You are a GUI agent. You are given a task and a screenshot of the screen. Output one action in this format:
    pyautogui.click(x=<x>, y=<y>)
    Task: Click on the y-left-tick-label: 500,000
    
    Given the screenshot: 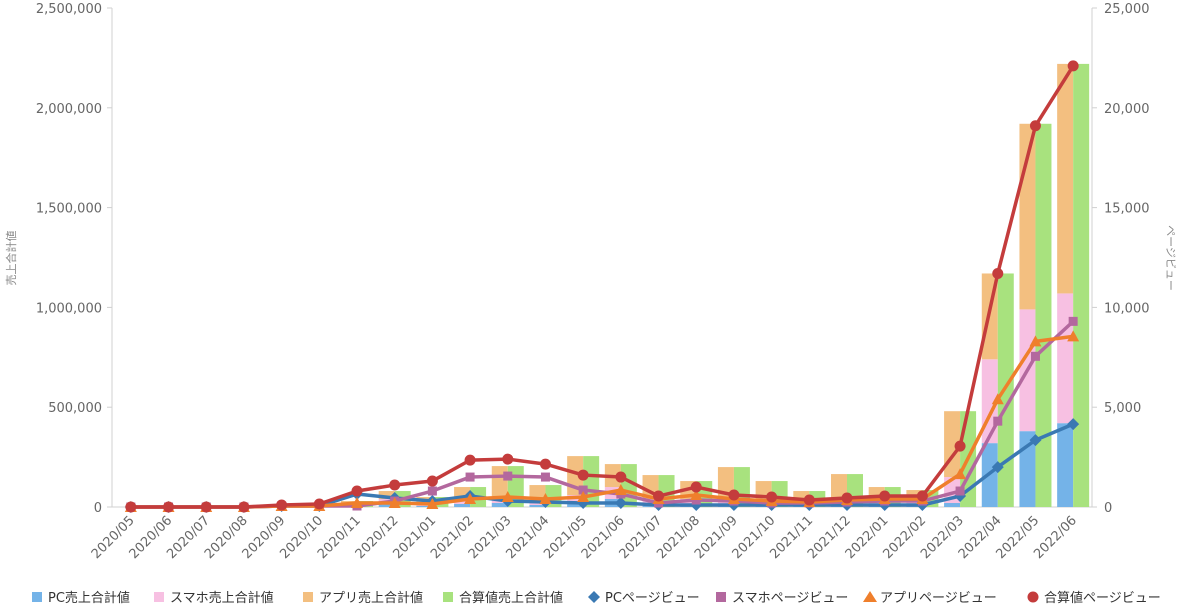 What is the action you would take?
    pyautogui.click(x=75, y=408)
    